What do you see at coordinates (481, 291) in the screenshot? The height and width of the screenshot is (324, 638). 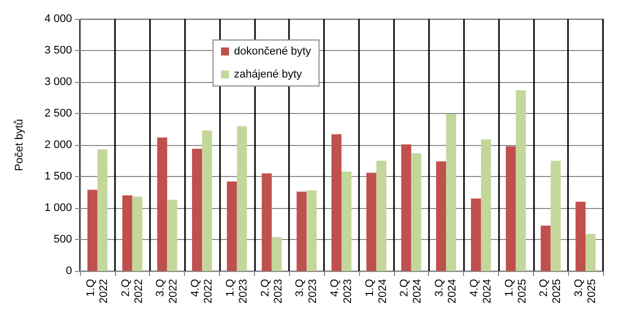 I see `x-tick-label: 4.Q 2024` at bounding box center [481, 291].